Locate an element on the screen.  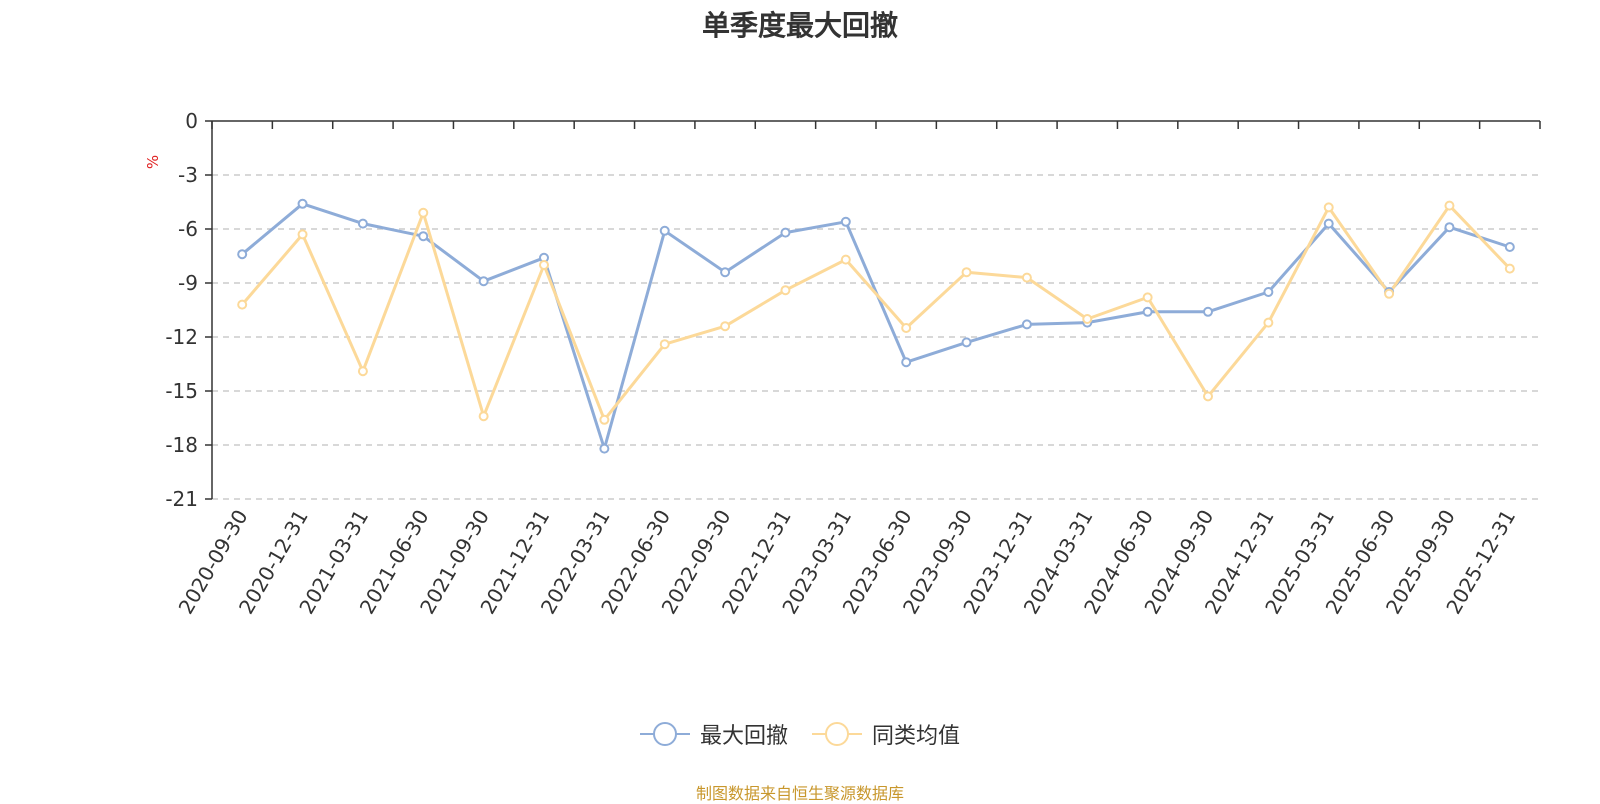
y-tick-label: -6 is located at coordinates (188, 229).